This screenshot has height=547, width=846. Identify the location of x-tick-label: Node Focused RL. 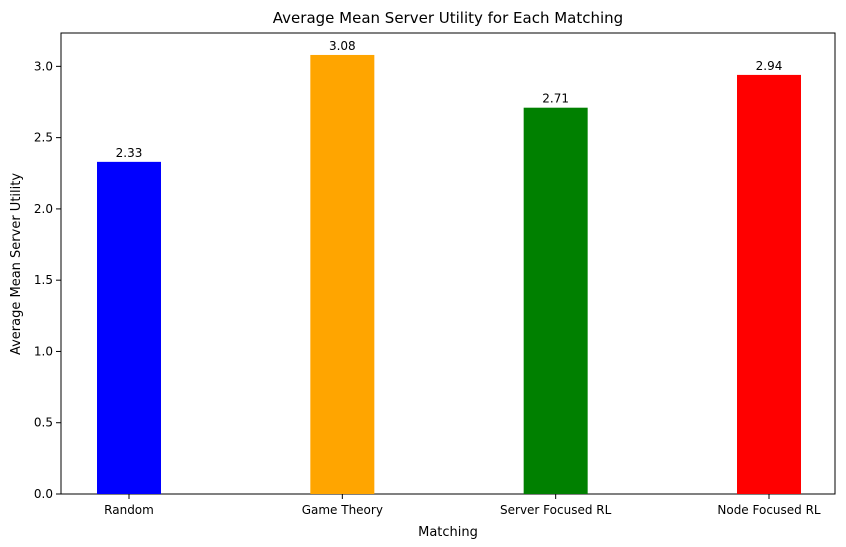
(769, 510).